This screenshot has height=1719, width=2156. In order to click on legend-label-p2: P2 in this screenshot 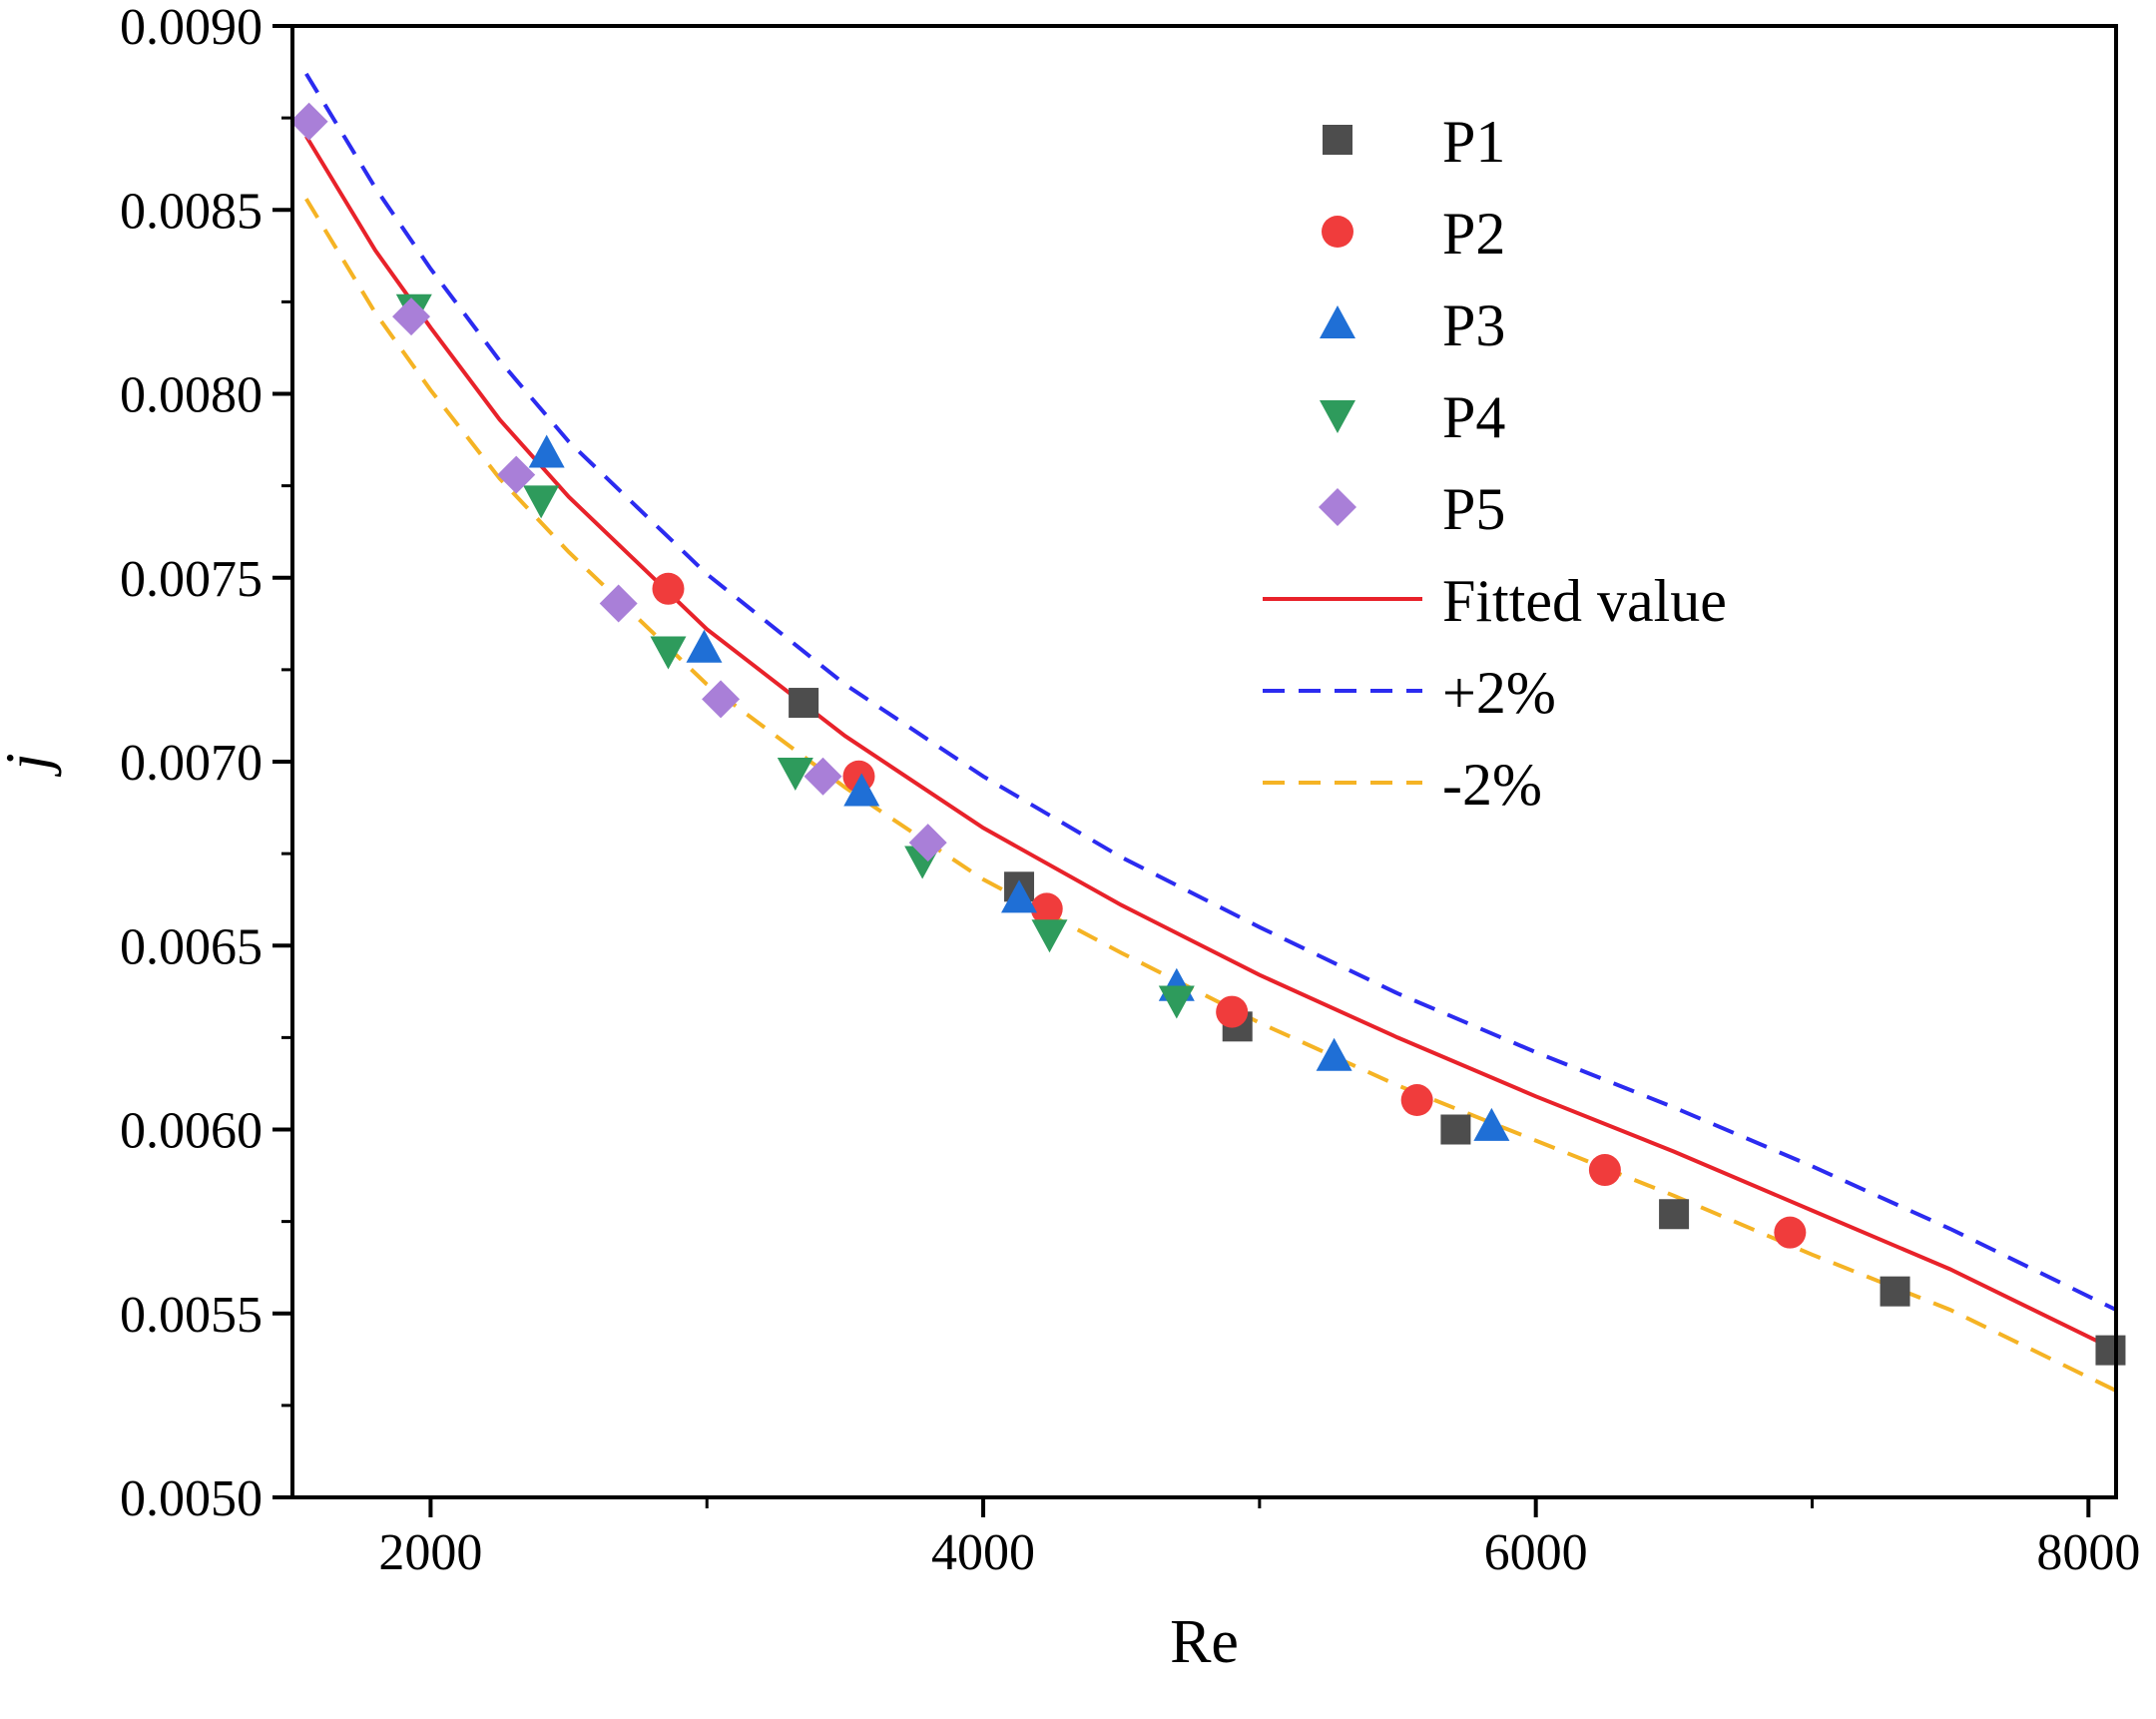, I will do `click(1473, 234)`.